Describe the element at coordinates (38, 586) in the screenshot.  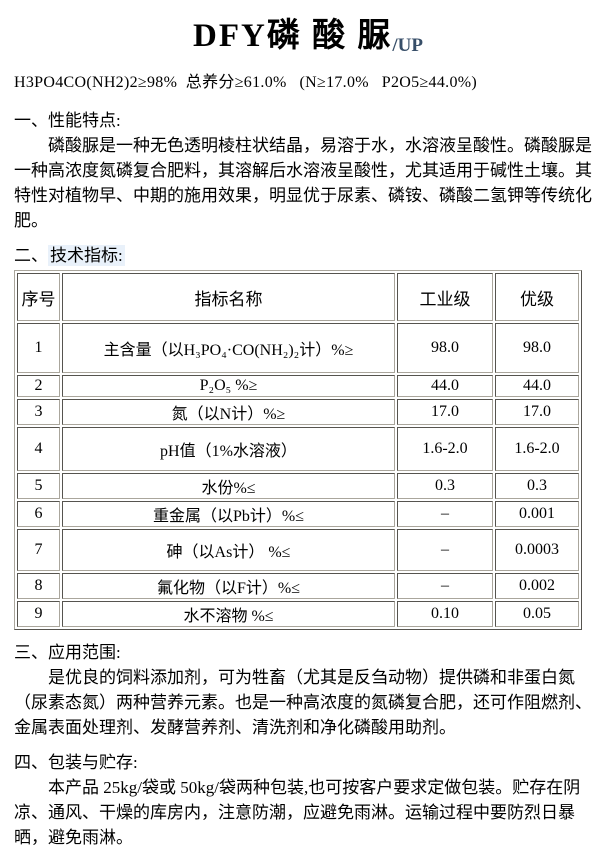
I see `table-cell: 8` at that location.